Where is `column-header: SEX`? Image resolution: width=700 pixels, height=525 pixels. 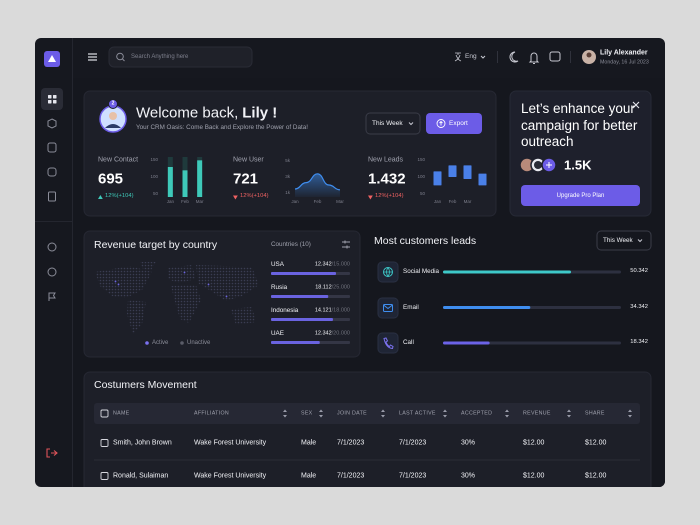 column-header: SEX is located at coordinates (307, 412).